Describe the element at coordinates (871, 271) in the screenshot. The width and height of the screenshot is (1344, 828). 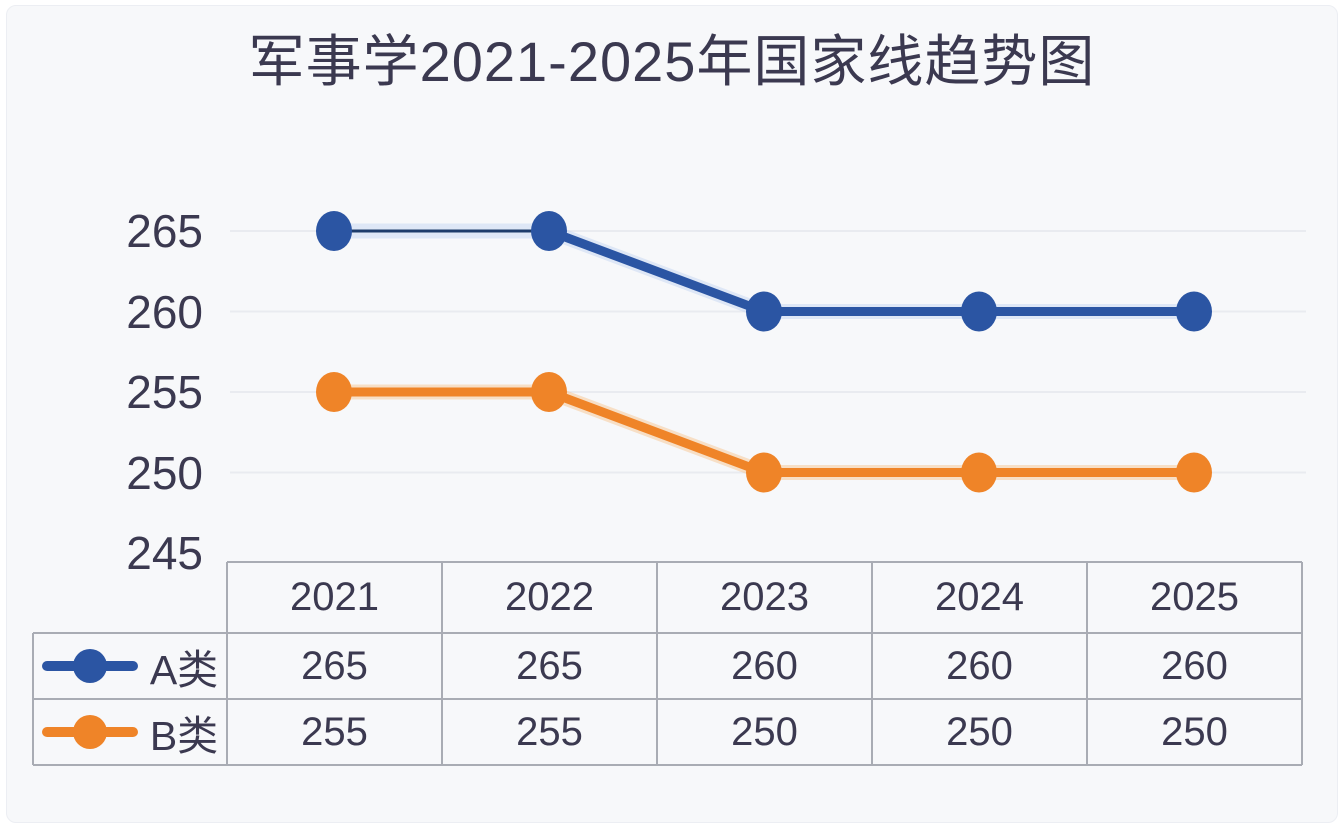
I see `series-line` at that location.